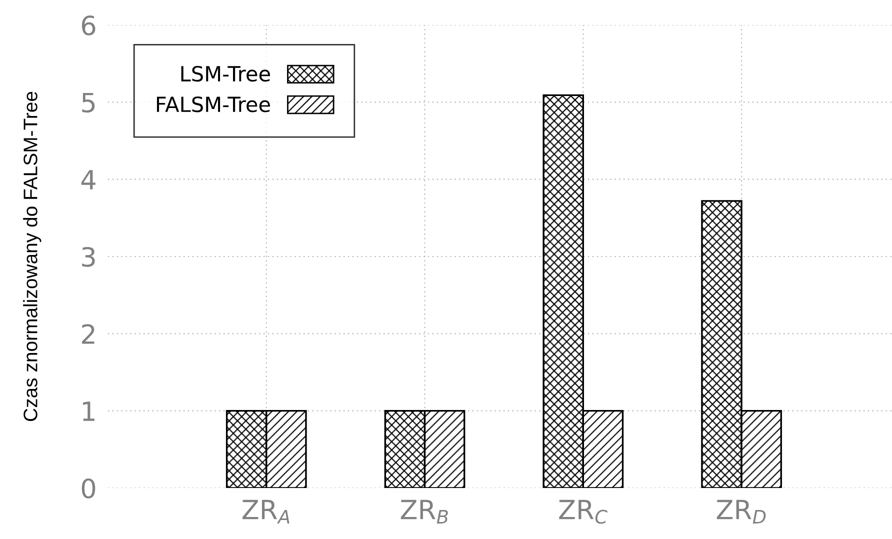 This screenshot has width=892, height=539. What do you see at coordinates (88, 334) in the screenshot?
I see `y-tick-label: 2` at bounding box center [88, 334].